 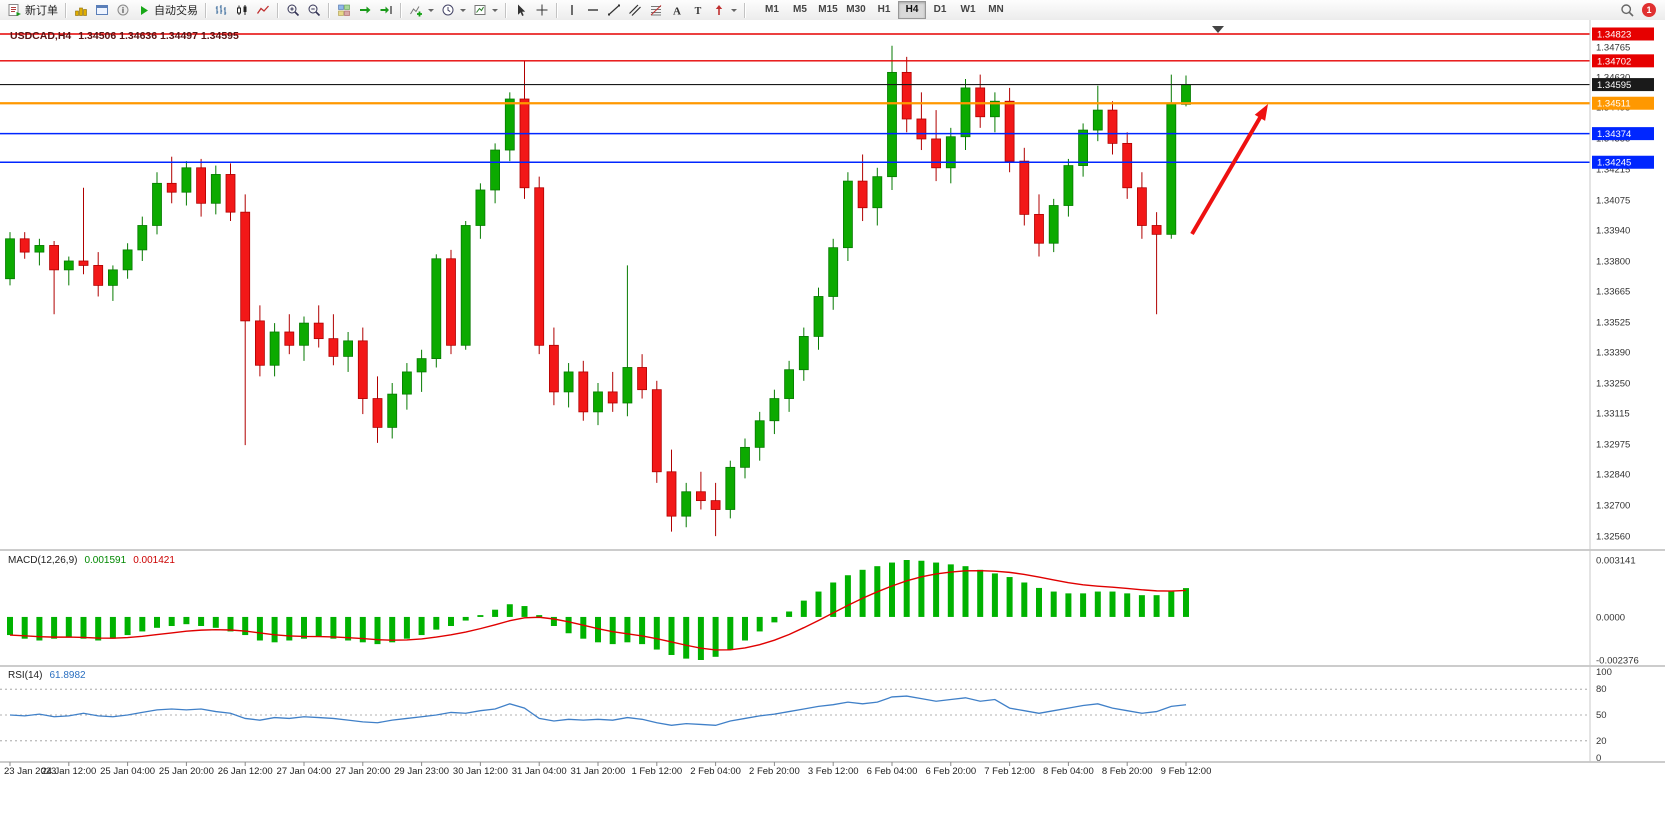 I want to click on tile-windows-button, so click(x=344, y=10).